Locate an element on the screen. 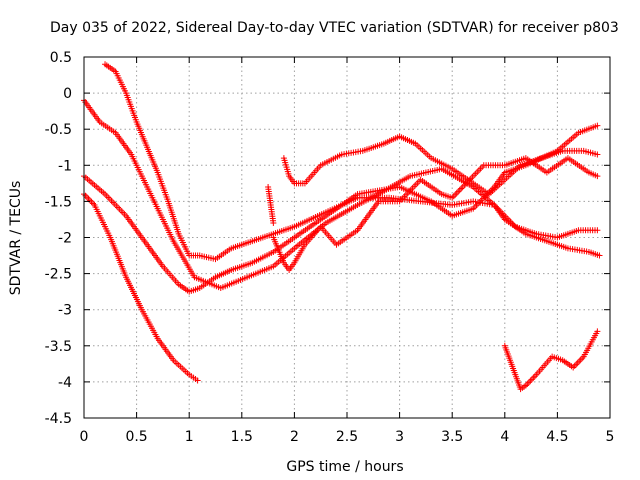  x-tick-label: 4.5 is located at coordinates (557, 437).